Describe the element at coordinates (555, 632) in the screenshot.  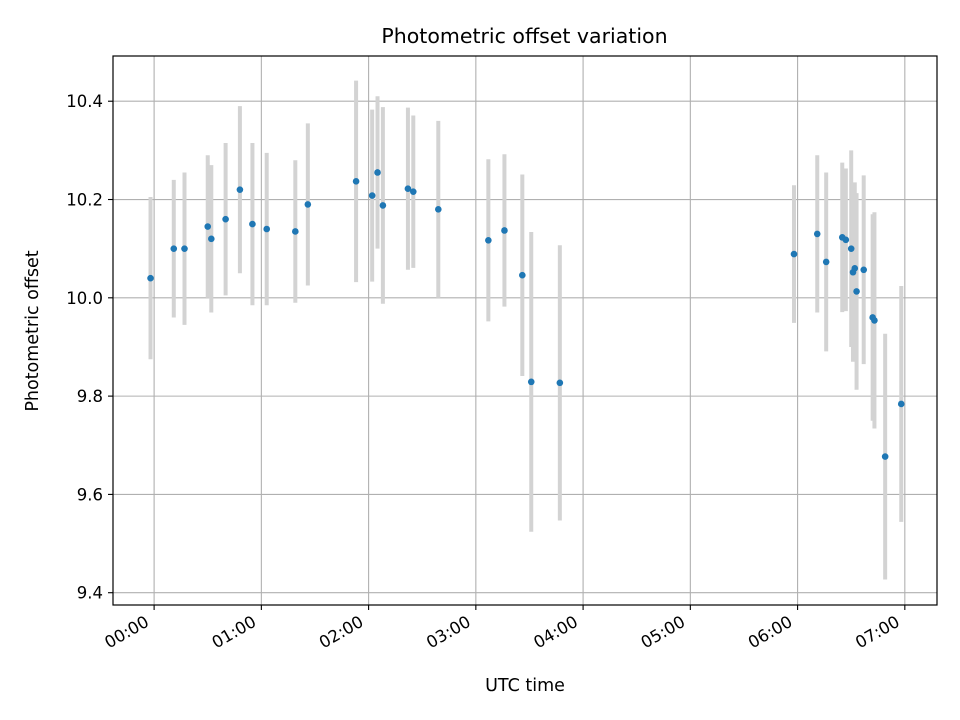
I see `x-tick-label: 04:00` at that location.